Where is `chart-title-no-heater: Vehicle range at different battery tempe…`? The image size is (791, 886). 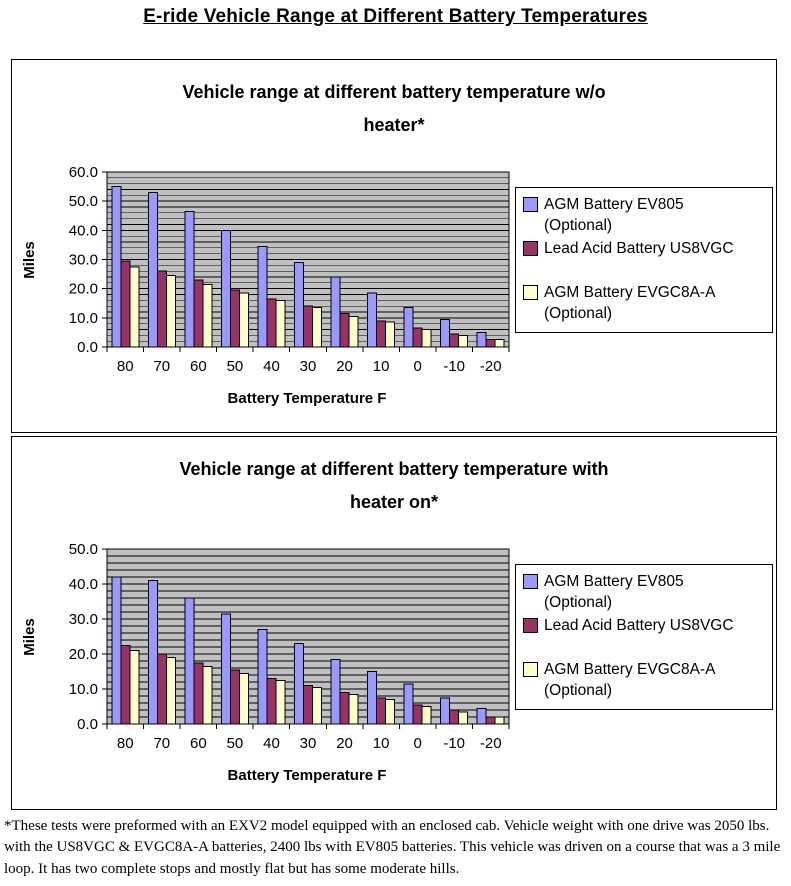
chart-title-no-heater: Vehicle range at different battery tempe… is located at coordinates (394, 109).